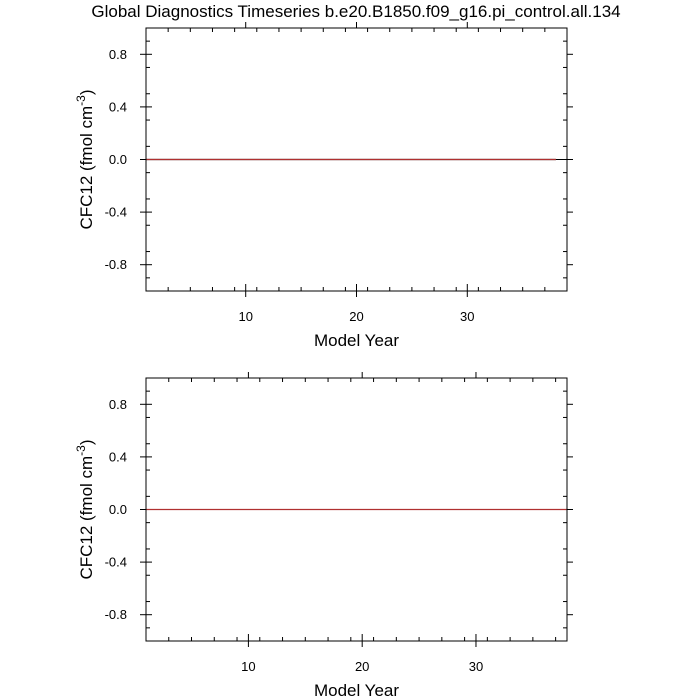 The height and width of the screenshot is (700, 700). I want to click on chart-0-y-axis-label: CFC12 (fmol cm-3), so click(85, 159).